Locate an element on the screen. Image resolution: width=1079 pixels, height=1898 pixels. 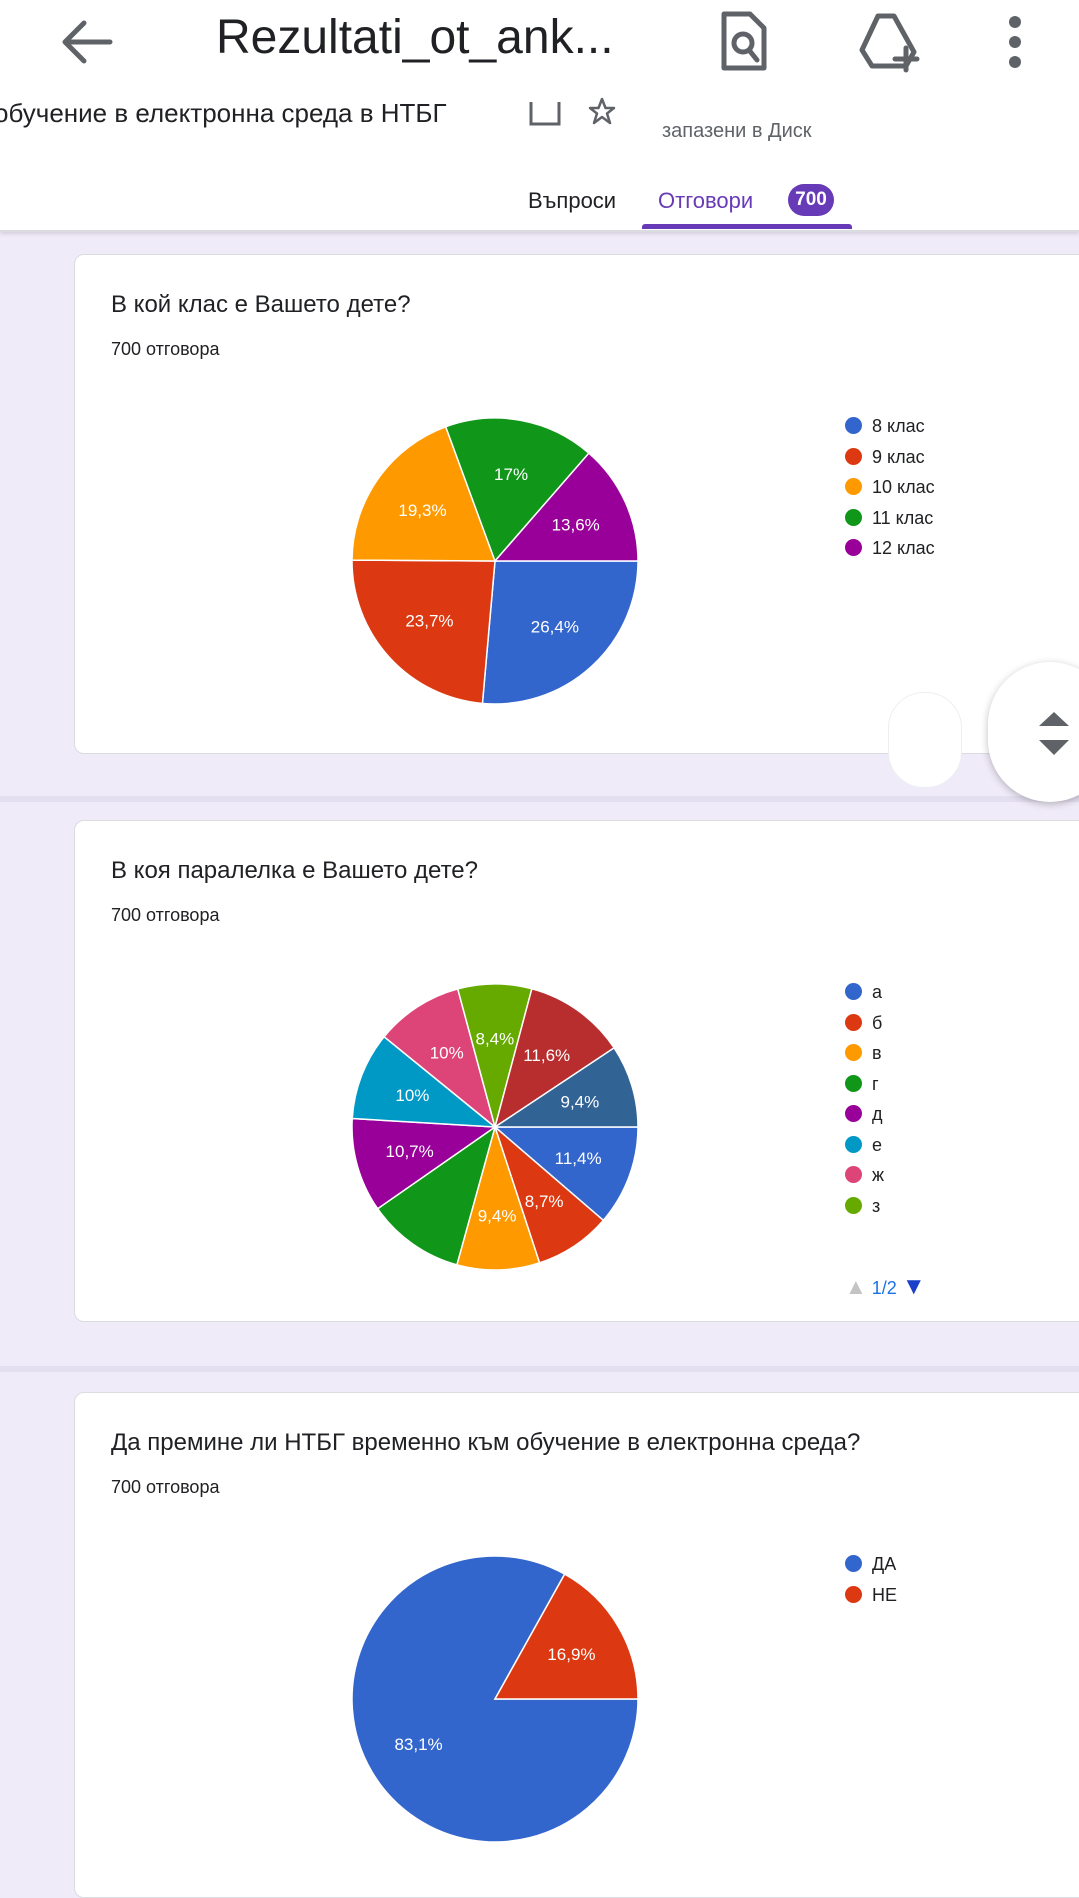
legend-pager: ▲ 1/2 ▼ is located at coordinates (885, 1287).